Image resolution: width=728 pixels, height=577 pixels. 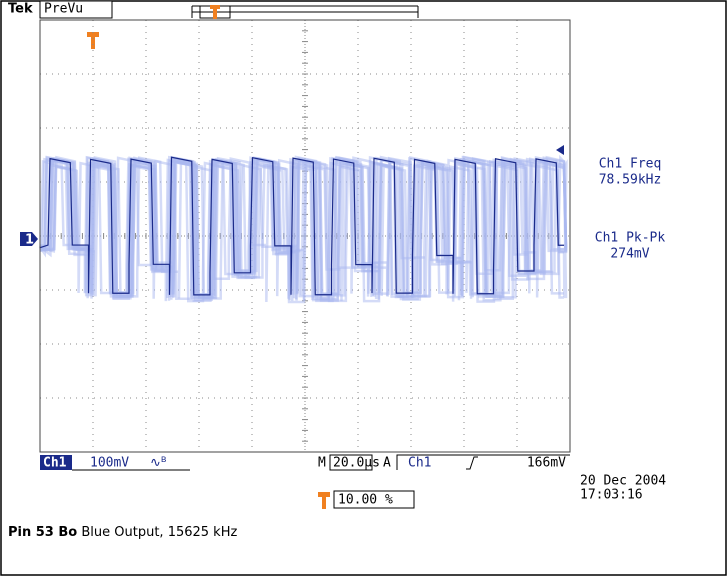 What do you see at coordinates (157, 532) in the screenshot?
I see `caption-text: Blue Output, 15625 kHz` at bounding box center [157, 532].